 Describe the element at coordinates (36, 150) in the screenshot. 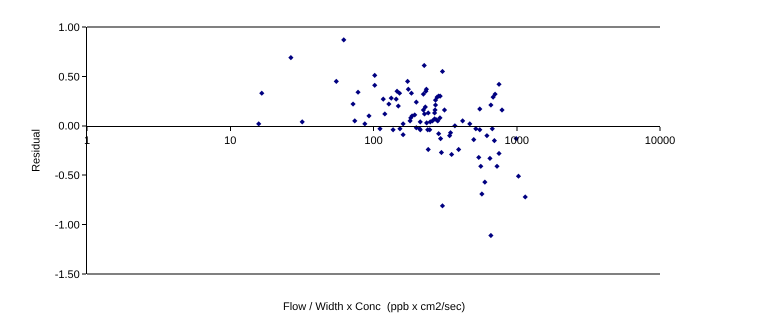

I see `y-axis-title: Residual` at that location.